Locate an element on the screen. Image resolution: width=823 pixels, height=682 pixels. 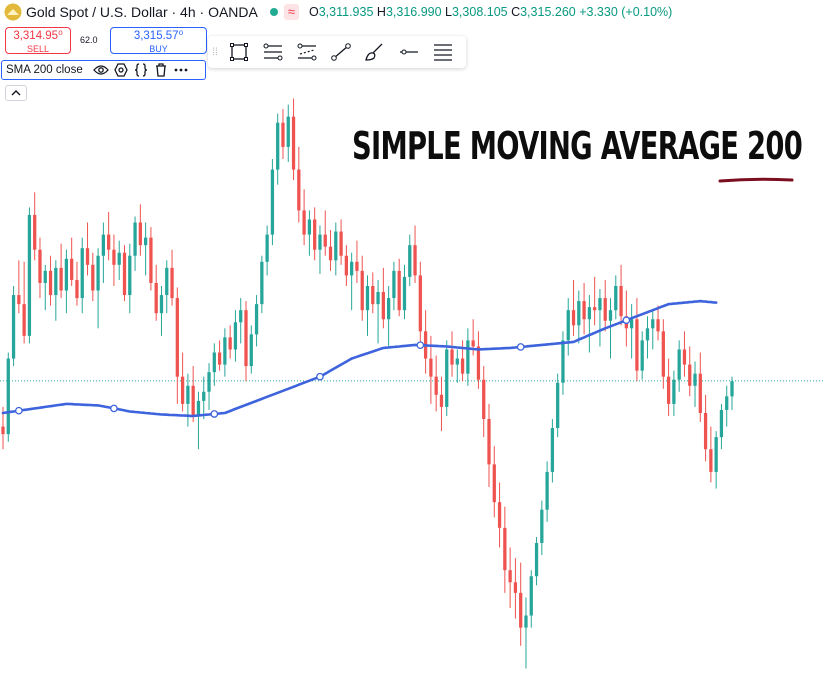
menu-icon is located at coordinates (443, 52).